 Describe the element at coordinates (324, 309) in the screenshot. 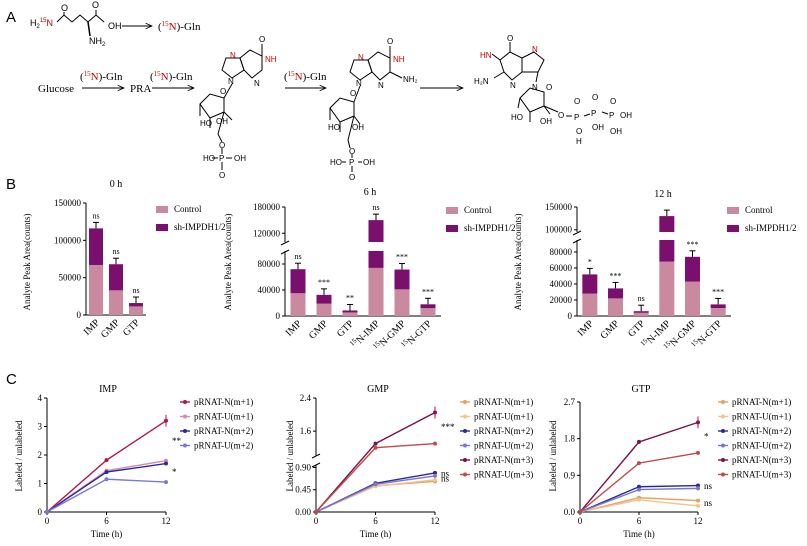

I see `barchart-1-bar-control` at that location.